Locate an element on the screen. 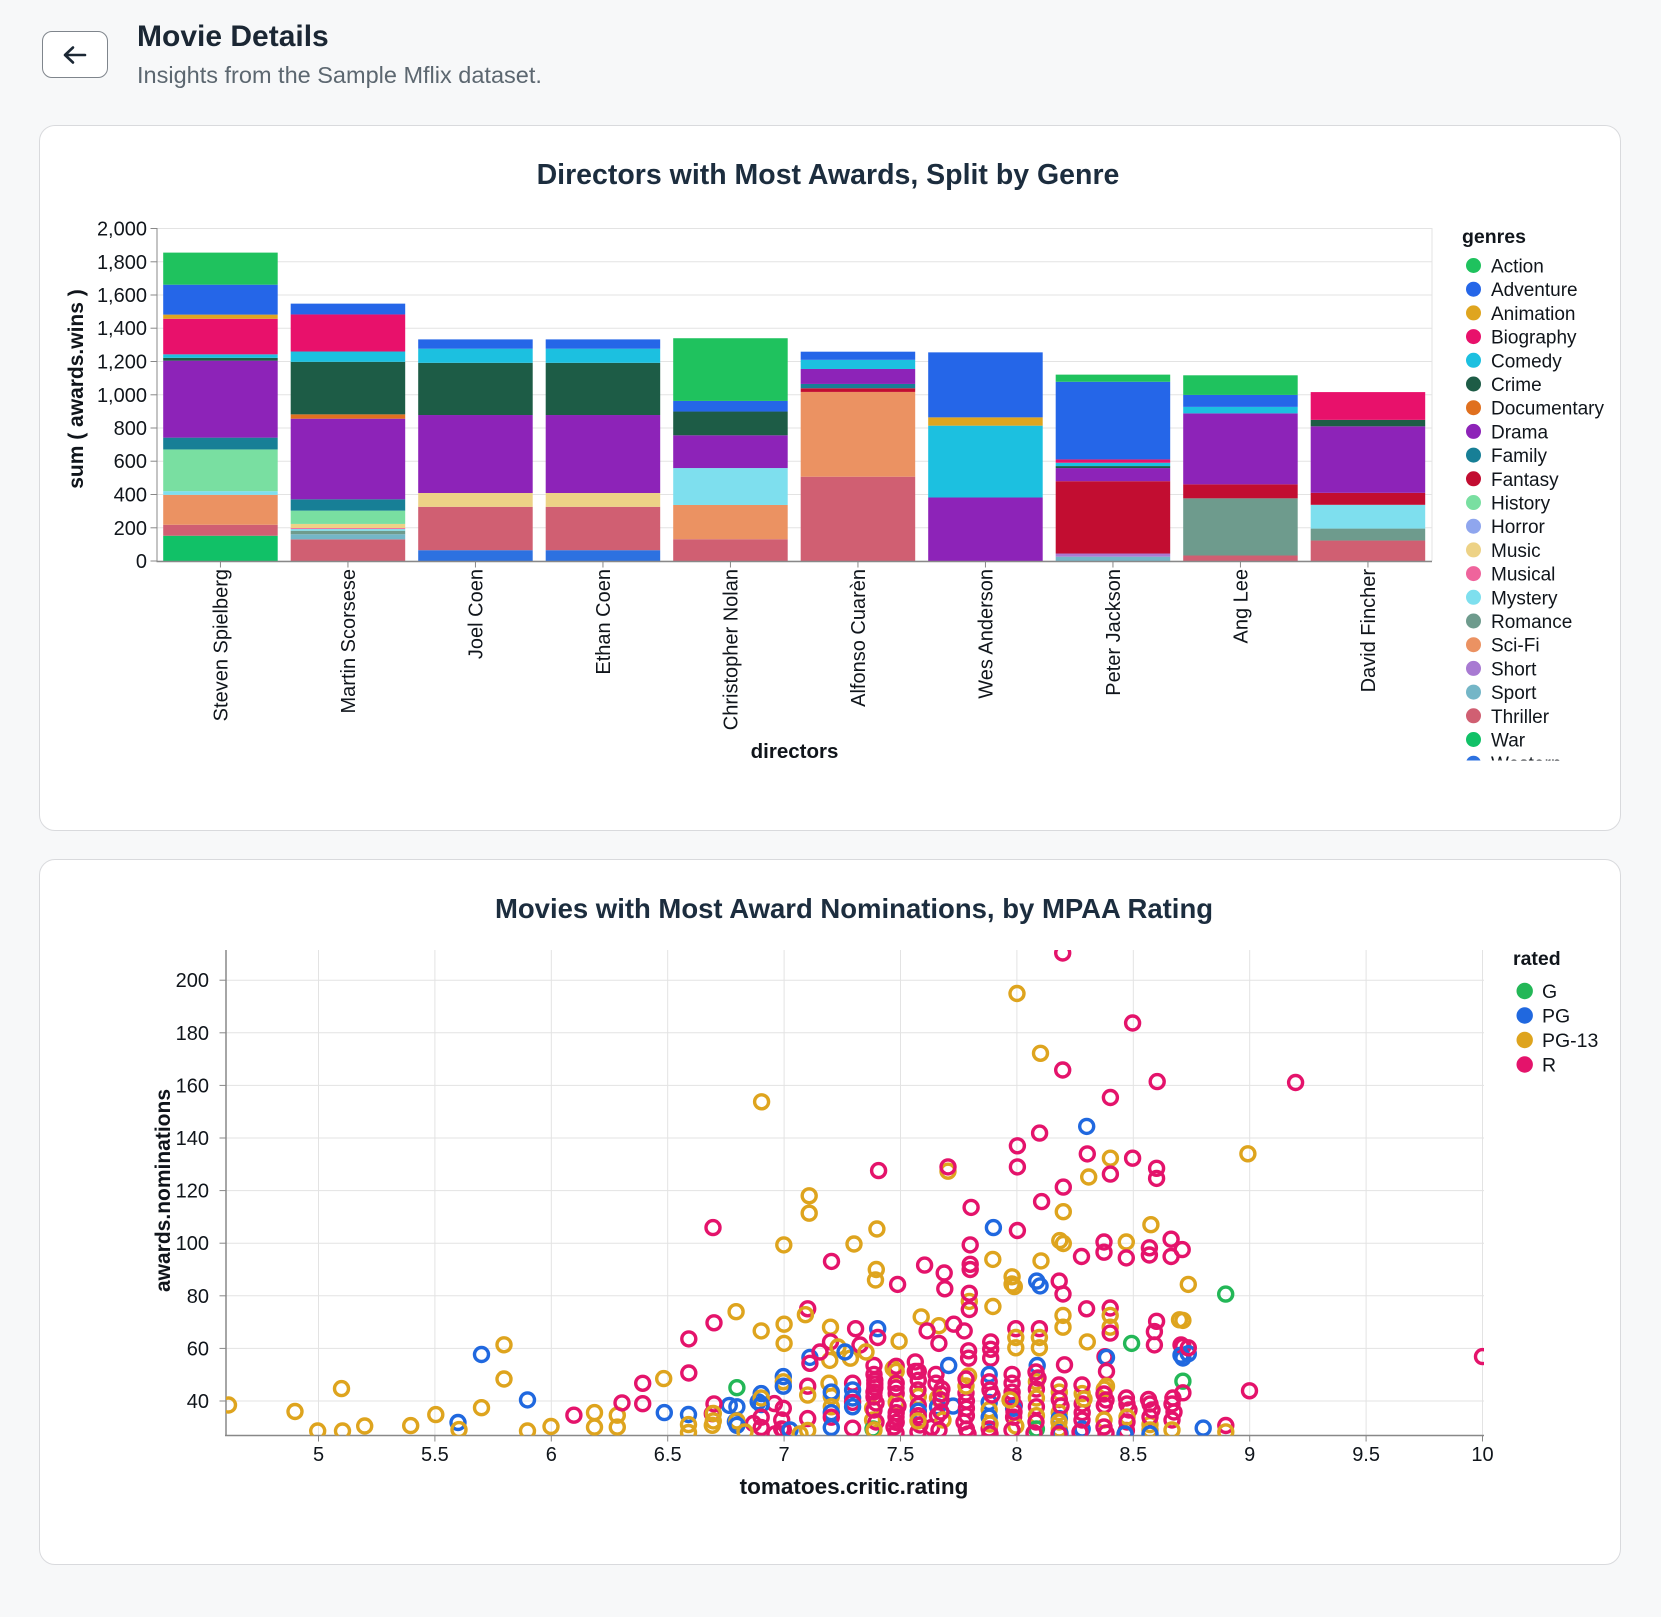 This screenshot has height=1617, width=1661. svg-text: G is located at coordinates (1549, 992).